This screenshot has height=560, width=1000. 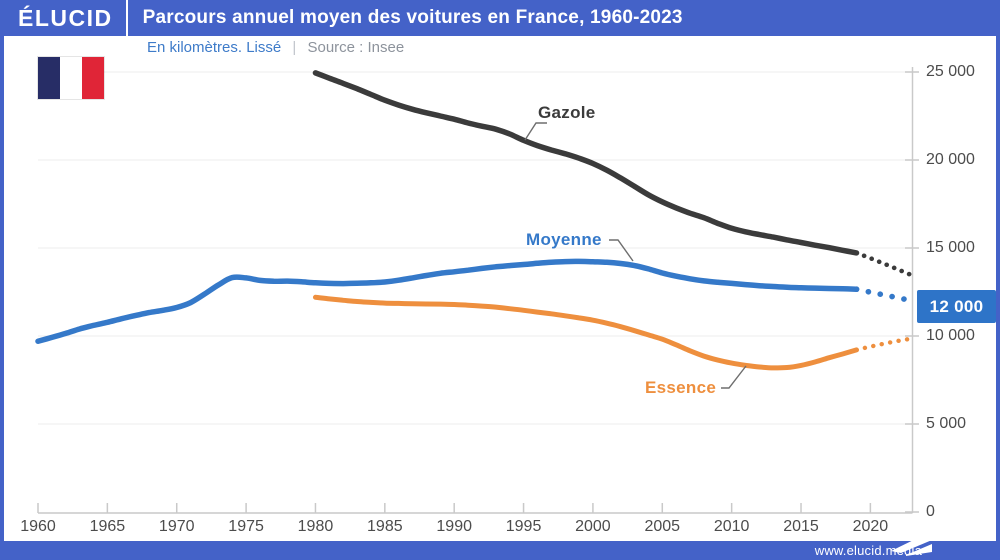 I want to click on final-value-badge: 12 000, so click(x=956, y=306).